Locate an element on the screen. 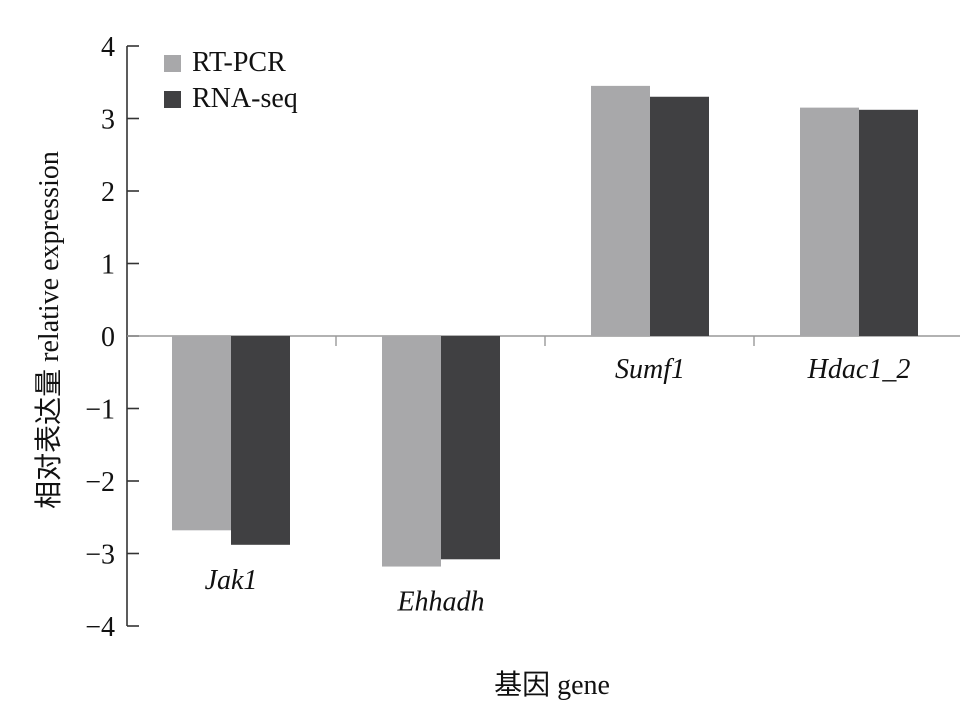 The width and height of the screenshot is (960, 721). y-axis: −4 −3 −2 −1 0 1 2 3 4 is located at coordinates (112, 337).